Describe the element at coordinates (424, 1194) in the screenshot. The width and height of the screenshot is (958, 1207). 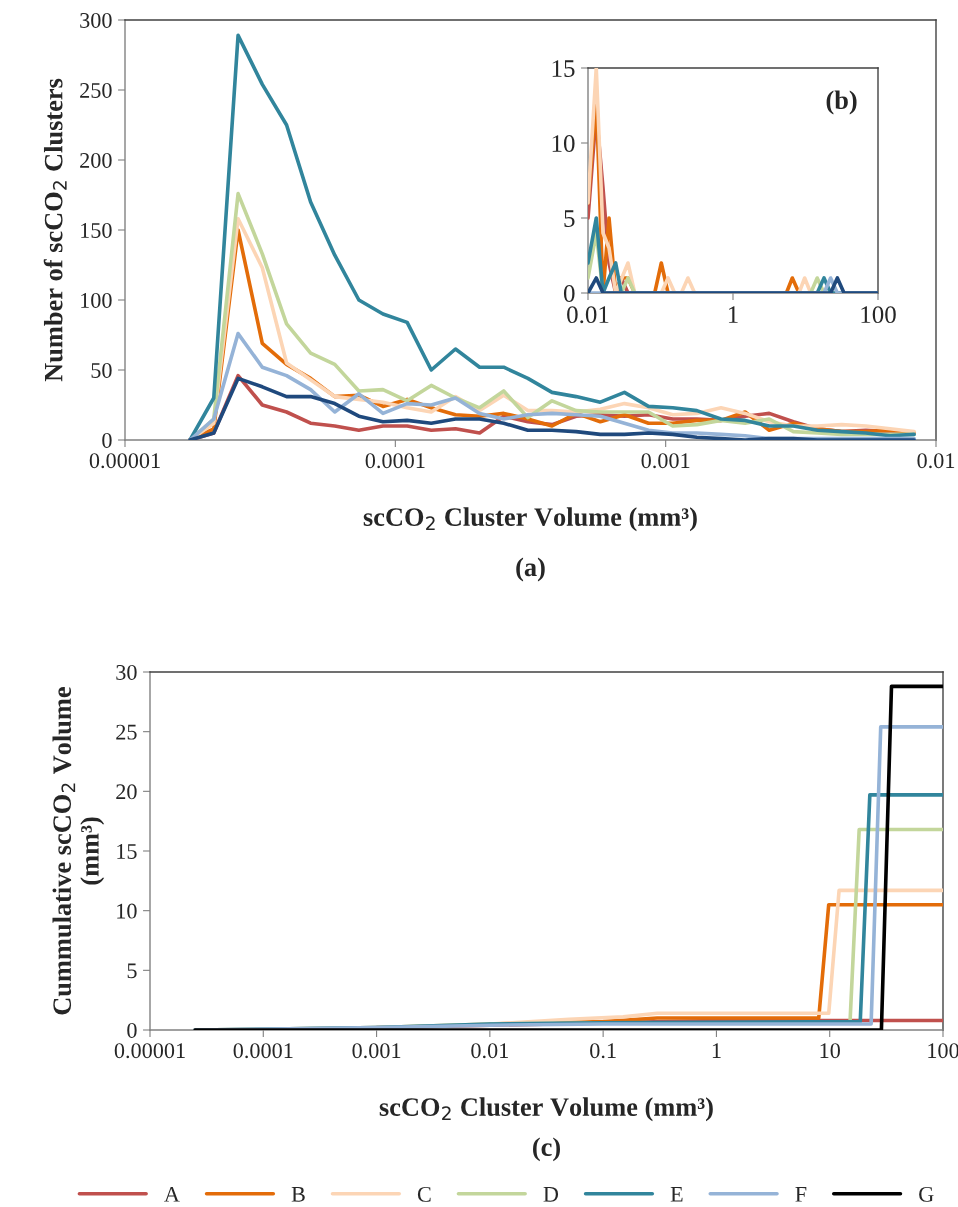
I see `legend-label: C` at that location.